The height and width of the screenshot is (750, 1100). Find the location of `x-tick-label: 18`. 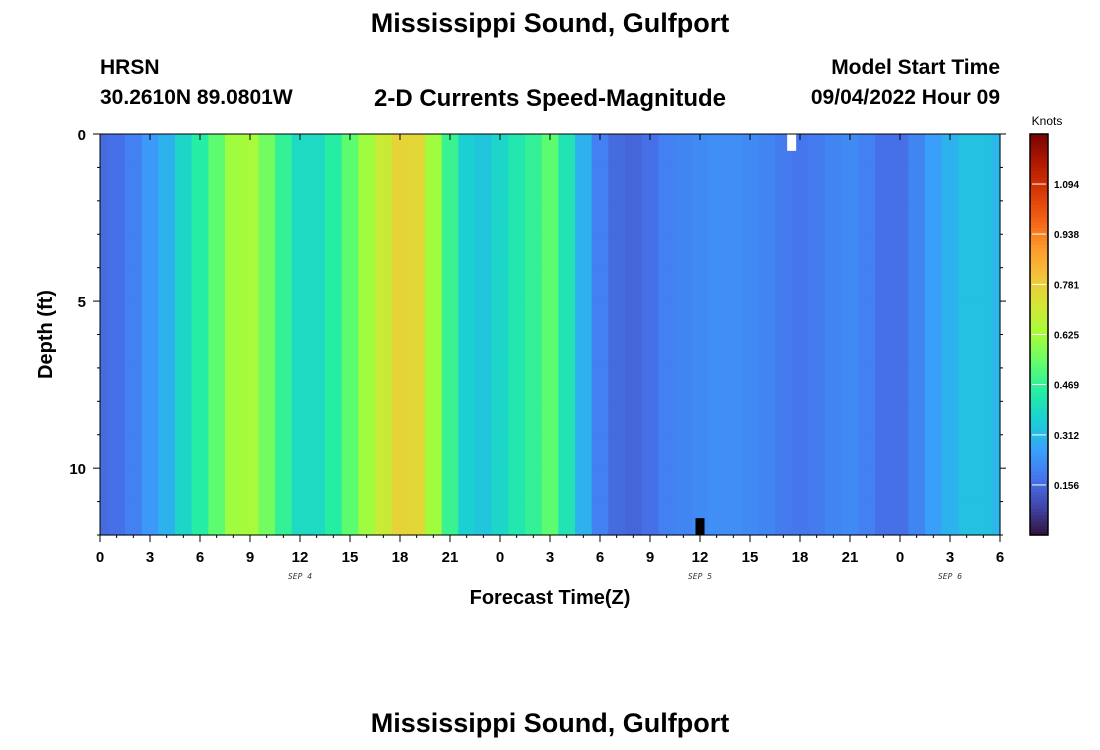

x-tick-label: 18 is located at coordinates (800, 557).